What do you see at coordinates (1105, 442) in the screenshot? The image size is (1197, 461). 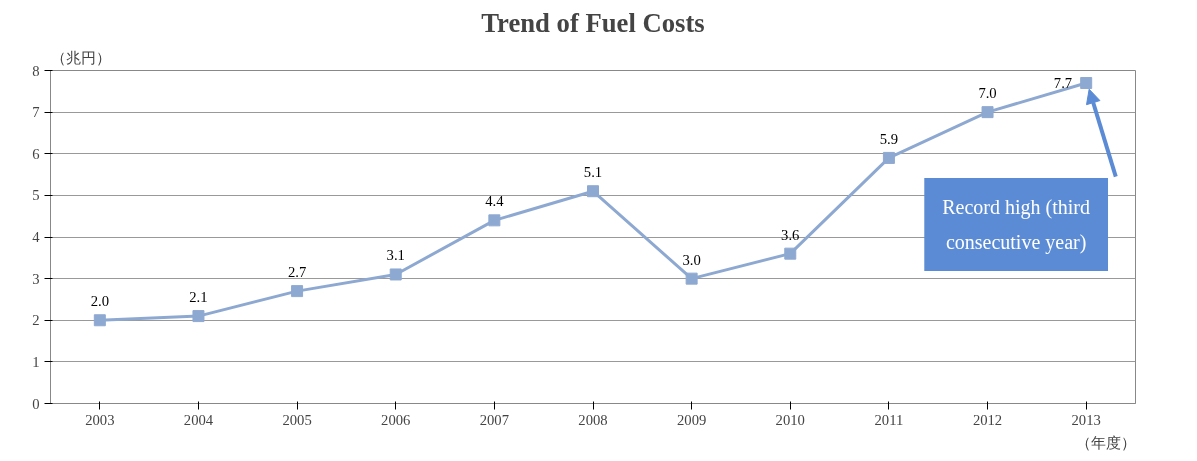 I see `x-axis-title: （年度）` at bounding box center [1105, 442].